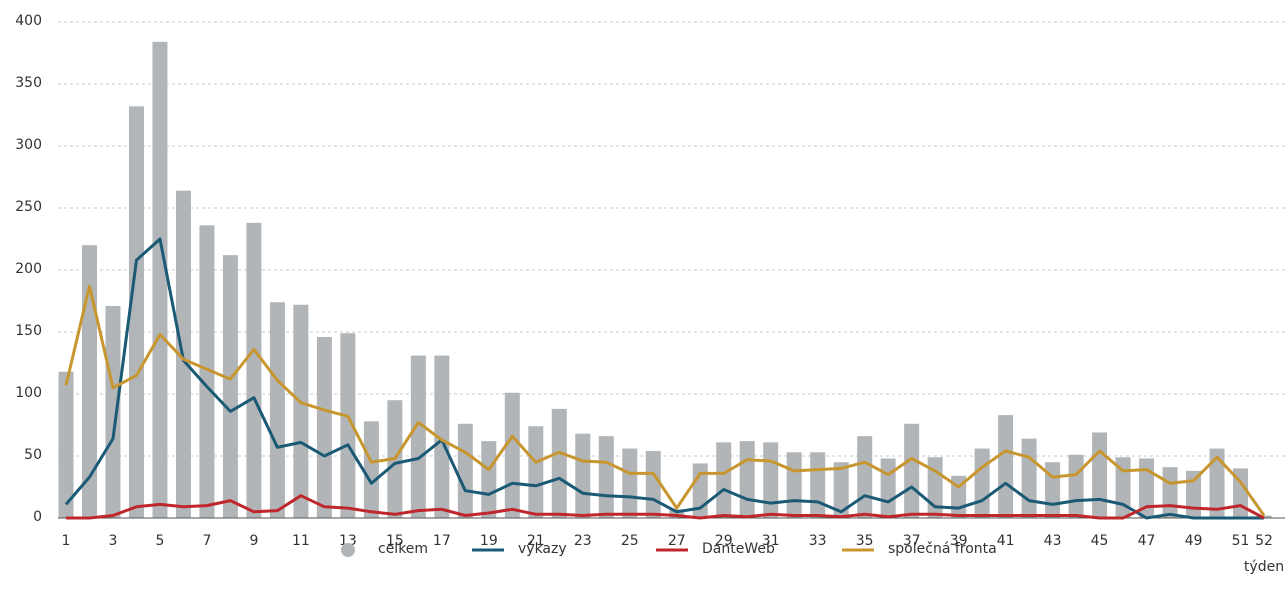 This screenshot has width=1288, height=589. I want to click on x-tick-label: 5, so click(159, 541).